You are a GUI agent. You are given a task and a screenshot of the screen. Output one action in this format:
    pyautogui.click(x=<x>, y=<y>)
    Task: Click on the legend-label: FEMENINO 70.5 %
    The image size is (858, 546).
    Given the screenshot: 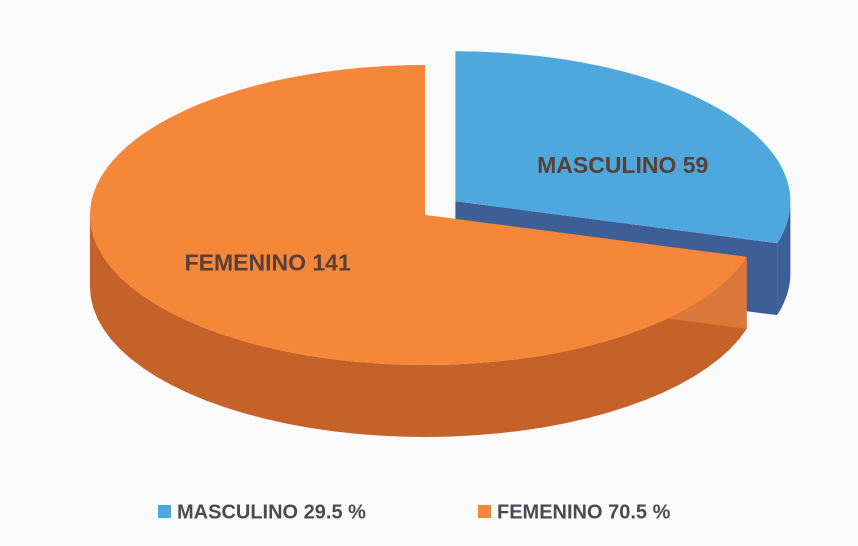 What is the action you would take?
    pyautogui.click(x=584, y=512)
    